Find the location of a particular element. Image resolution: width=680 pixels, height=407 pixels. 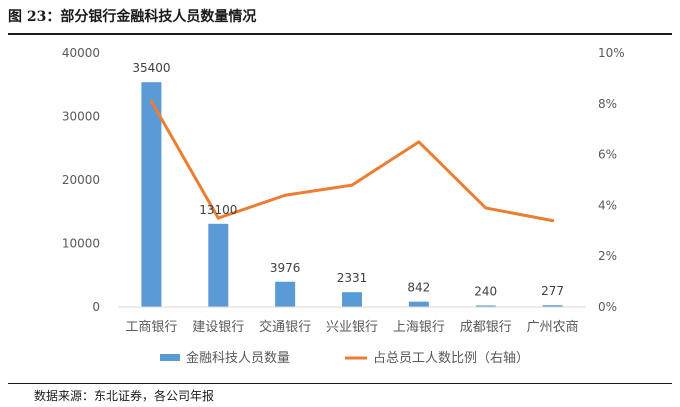

bar-data-label: 35400 is located at coordinates (151, 68).